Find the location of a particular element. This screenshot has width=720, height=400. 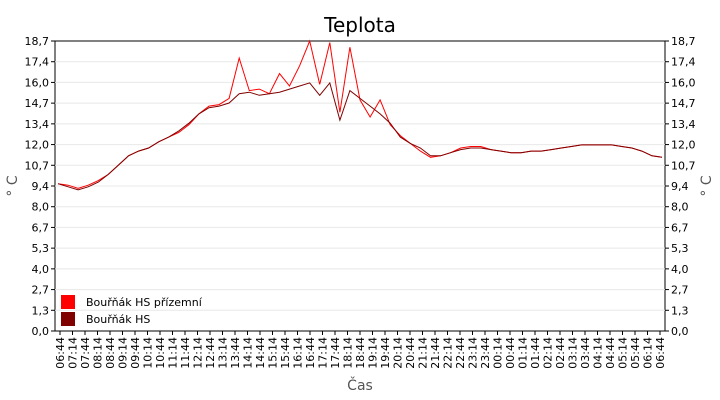

x-tick-label: 00:14 is located at coordinates (498, 353).